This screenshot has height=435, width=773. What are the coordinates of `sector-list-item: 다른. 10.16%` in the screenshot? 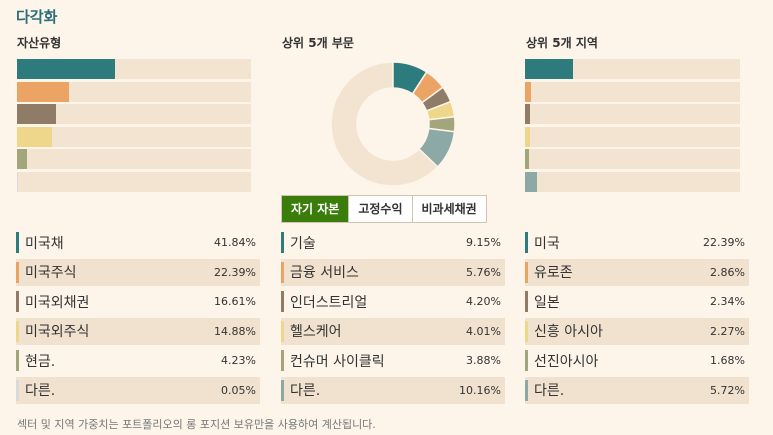 It's located at (393, 390).